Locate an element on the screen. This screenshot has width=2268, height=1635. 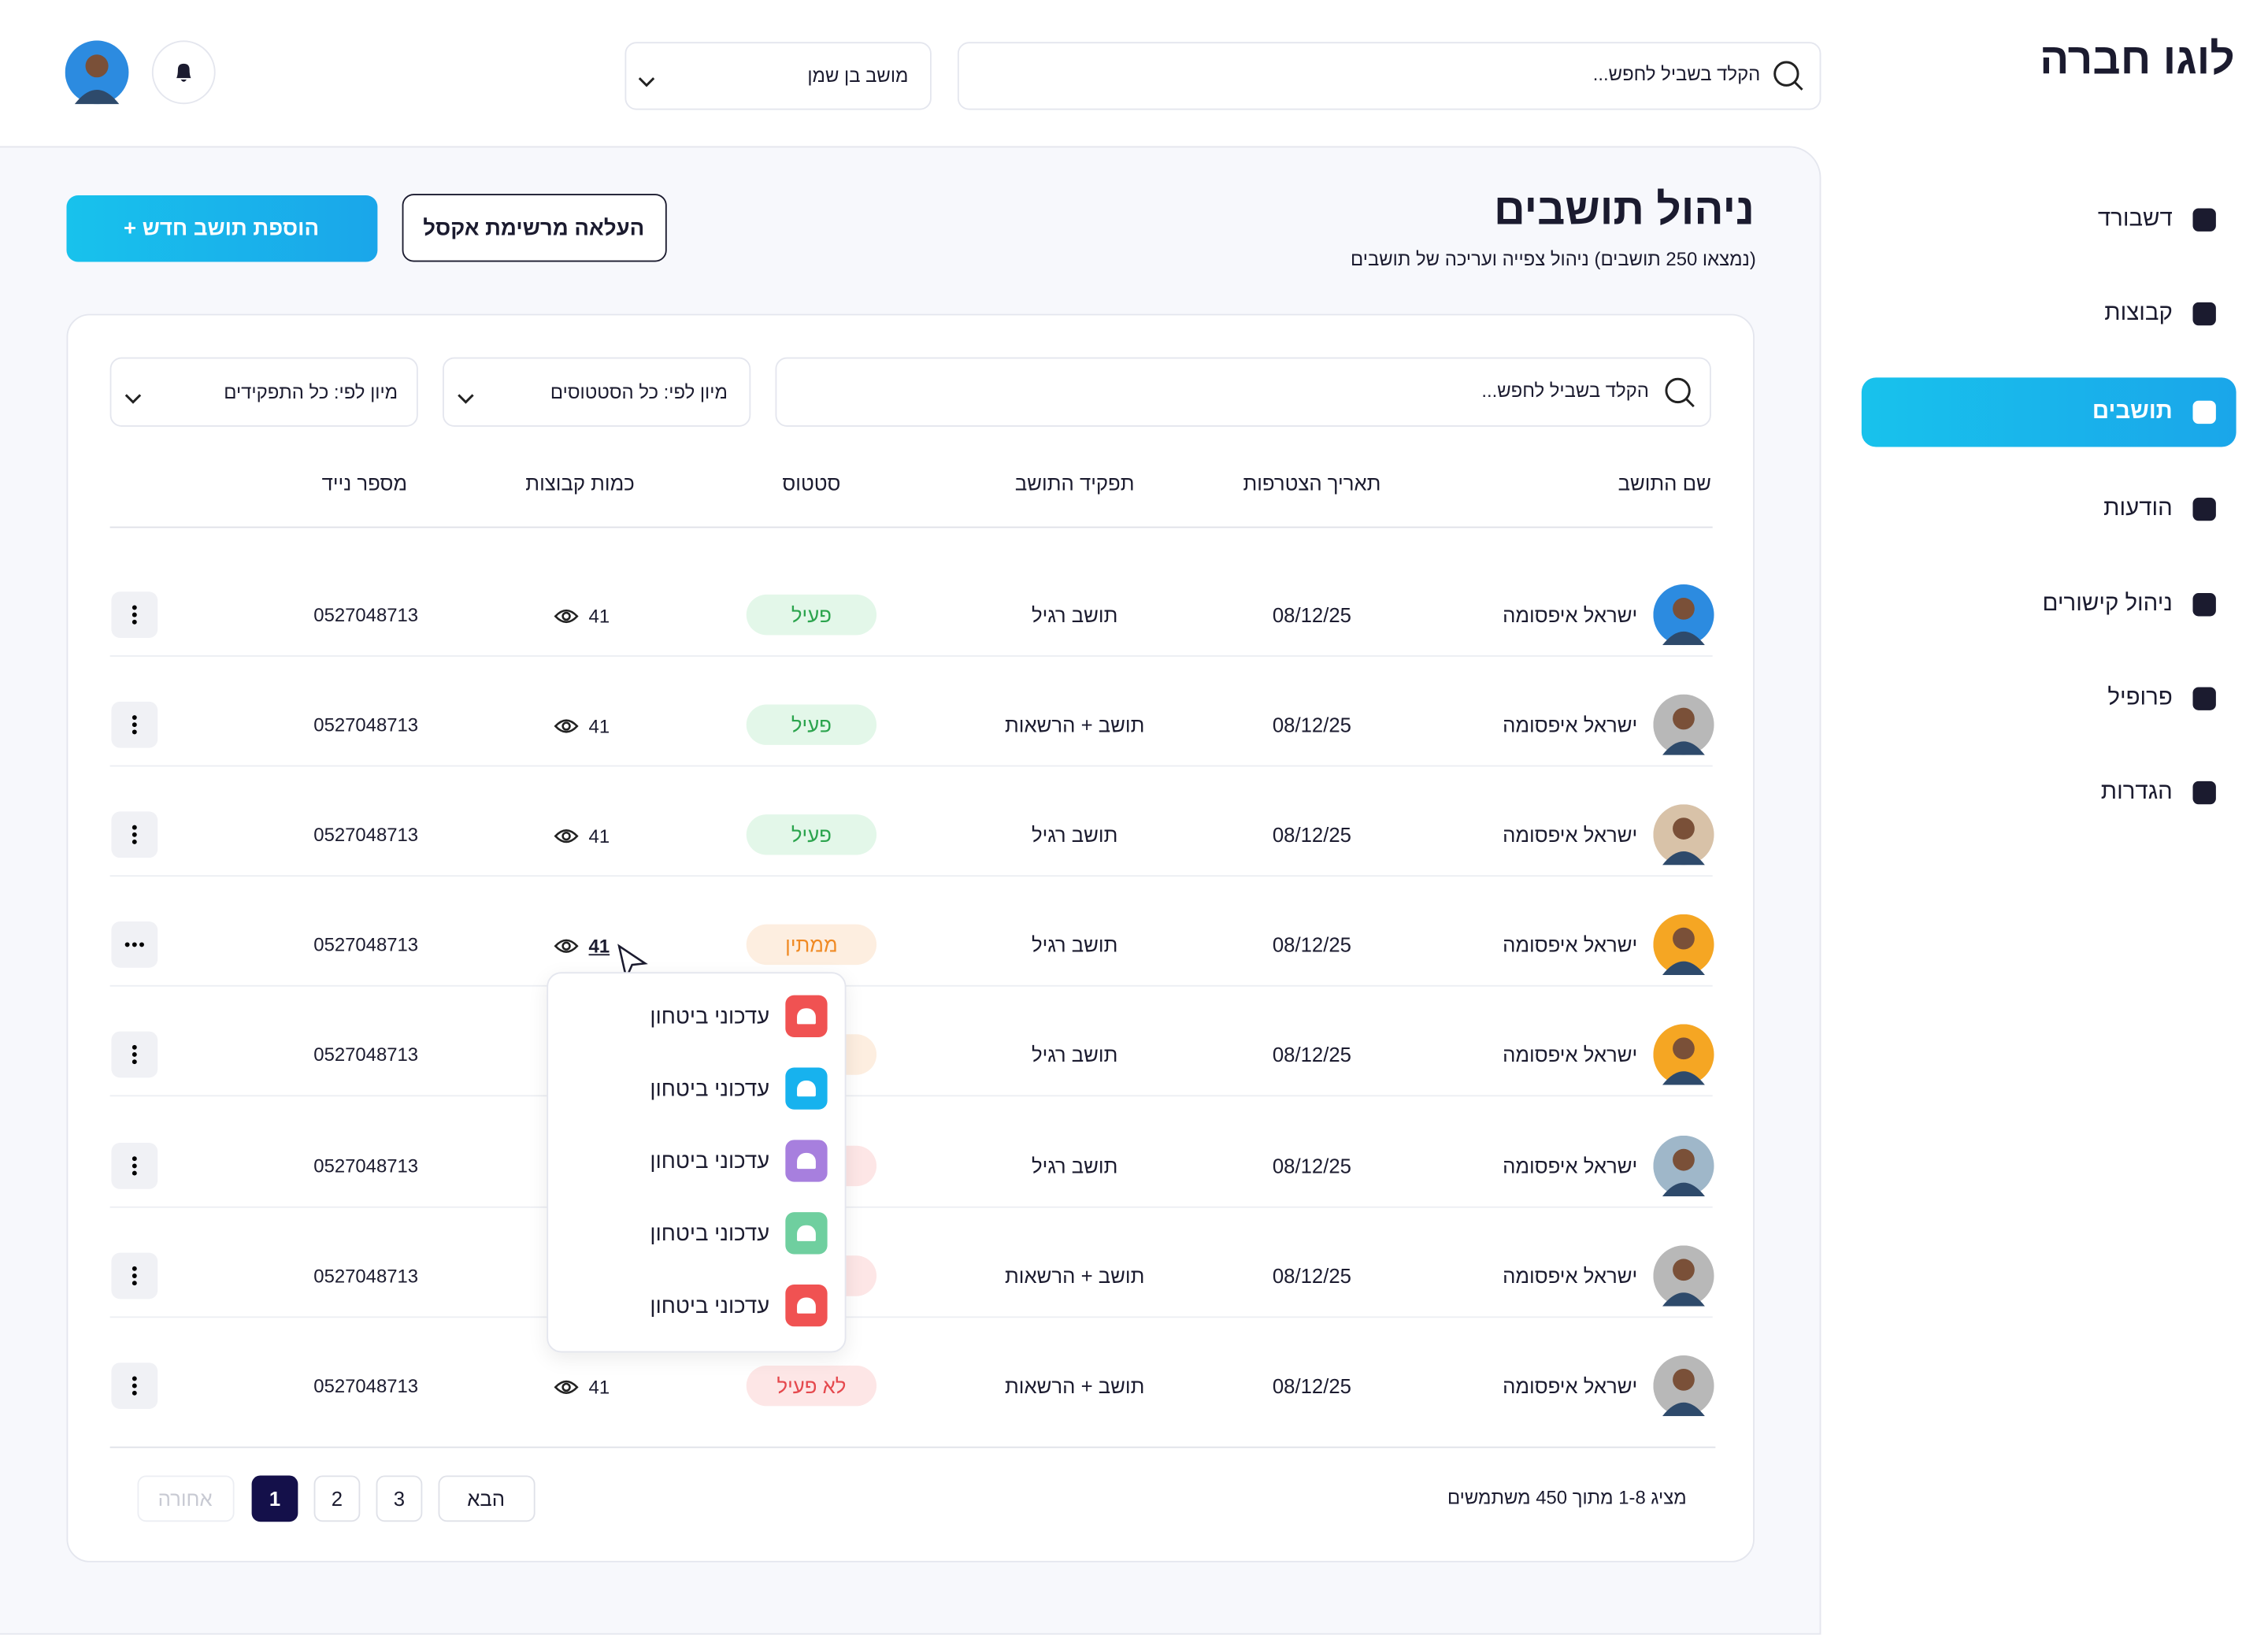
status-filter is located at coordinates (597, 392).